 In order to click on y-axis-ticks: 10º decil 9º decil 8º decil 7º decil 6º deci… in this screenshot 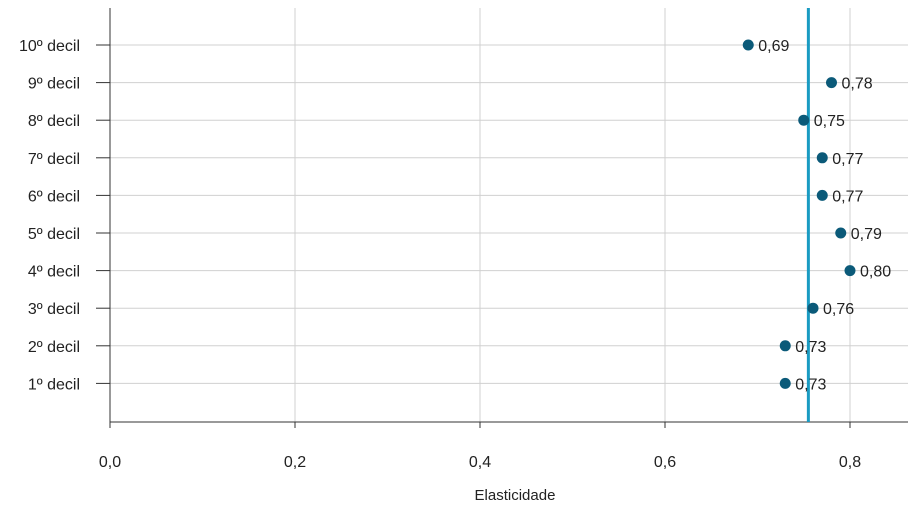, I will do `click(64, 215)`.